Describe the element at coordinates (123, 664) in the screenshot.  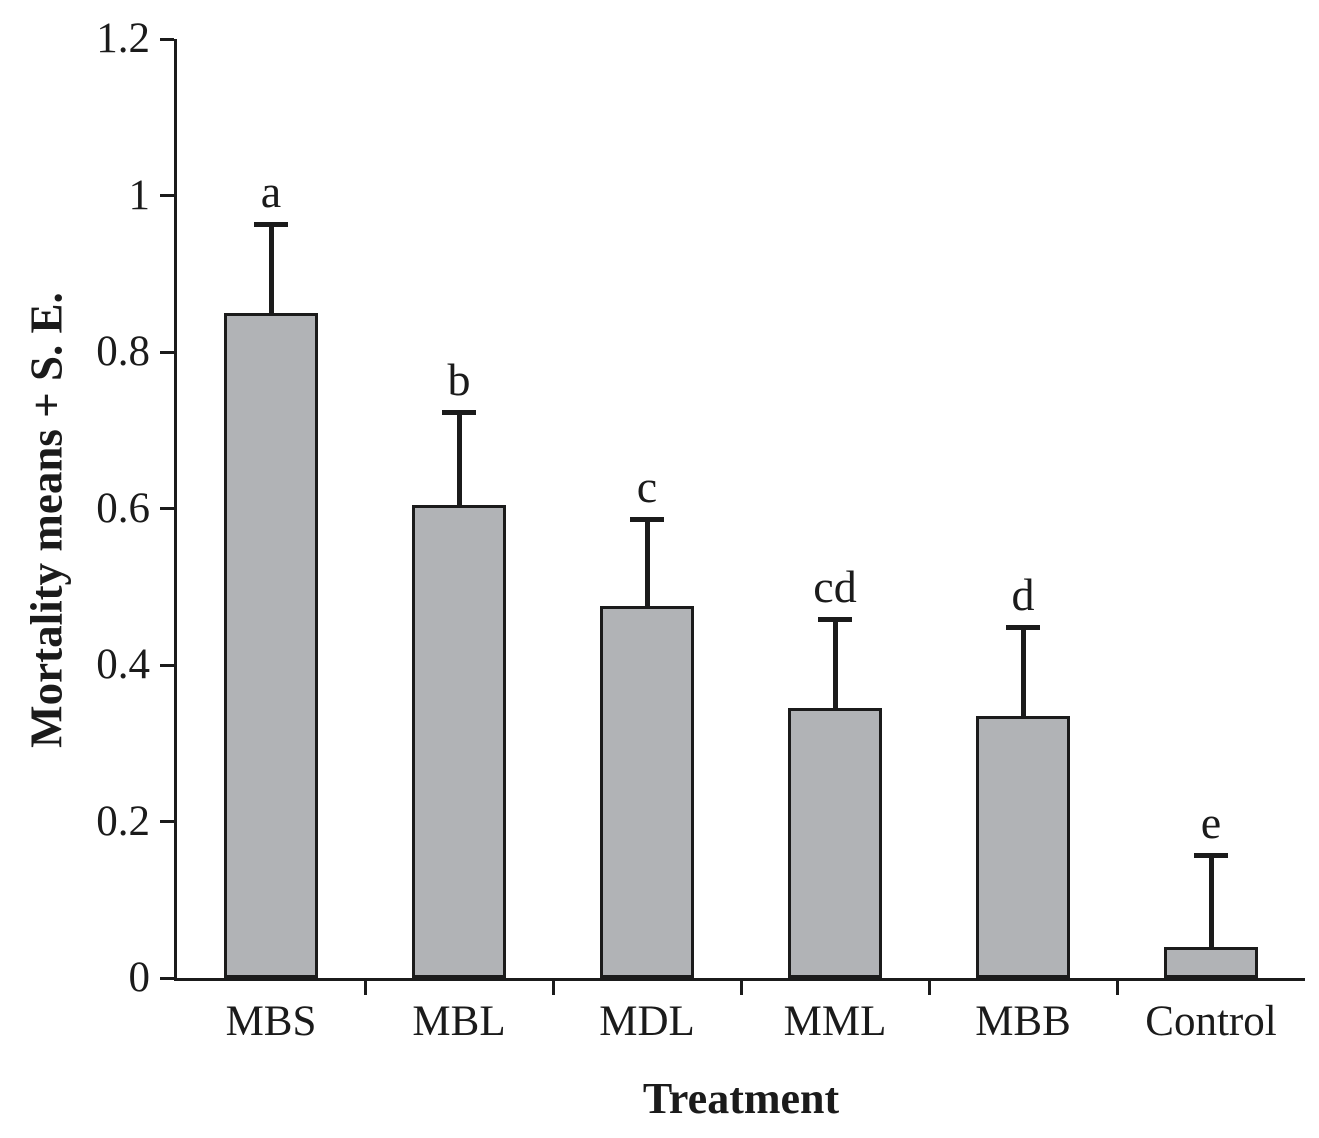
I see `y-tick-label: 0.4` at that location.